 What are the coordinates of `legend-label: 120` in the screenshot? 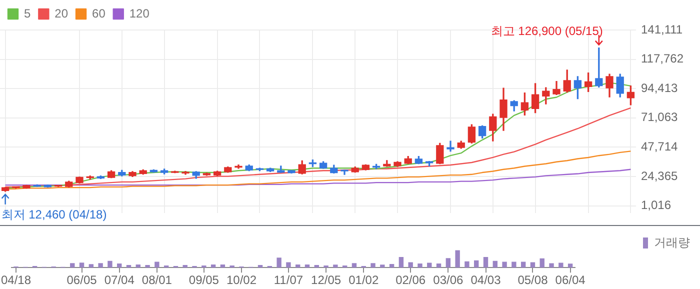 It's located at (139, 13).